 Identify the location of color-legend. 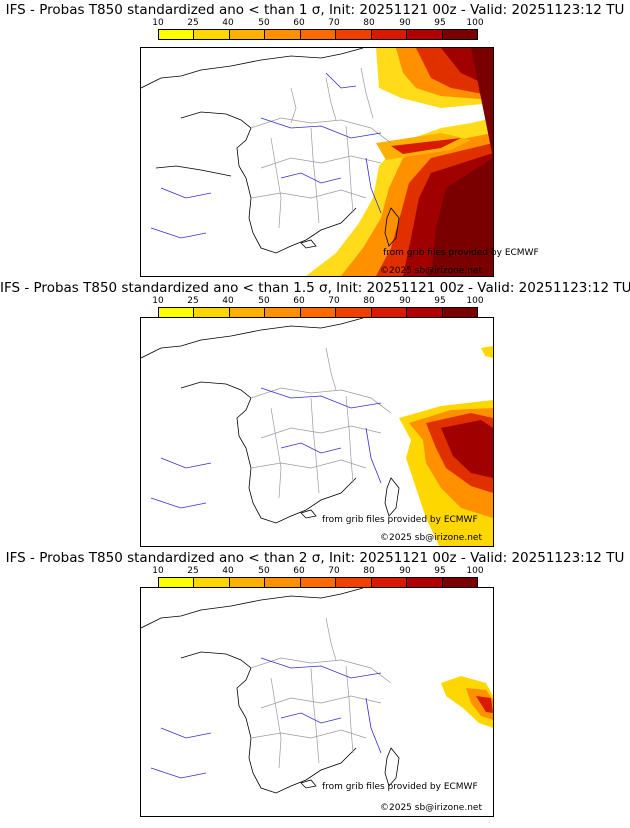
(318, 34).